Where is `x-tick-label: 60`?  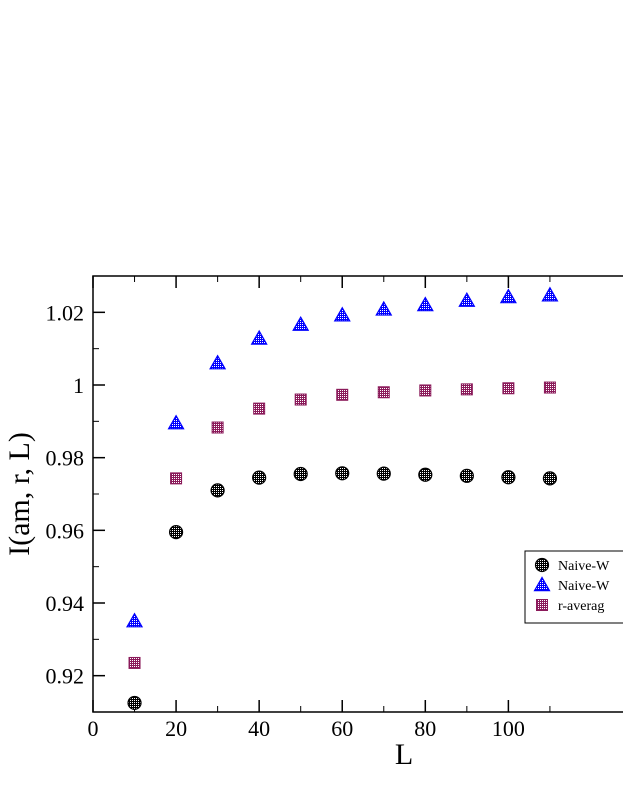
x-tick-label: 60 is located at coordinates (342, 728).